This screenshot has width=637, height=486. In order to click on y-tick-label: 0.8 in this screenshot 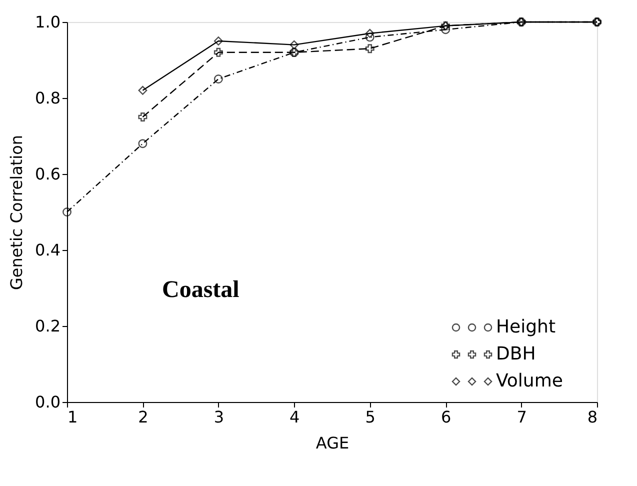, I will do `click(47, 98)`.